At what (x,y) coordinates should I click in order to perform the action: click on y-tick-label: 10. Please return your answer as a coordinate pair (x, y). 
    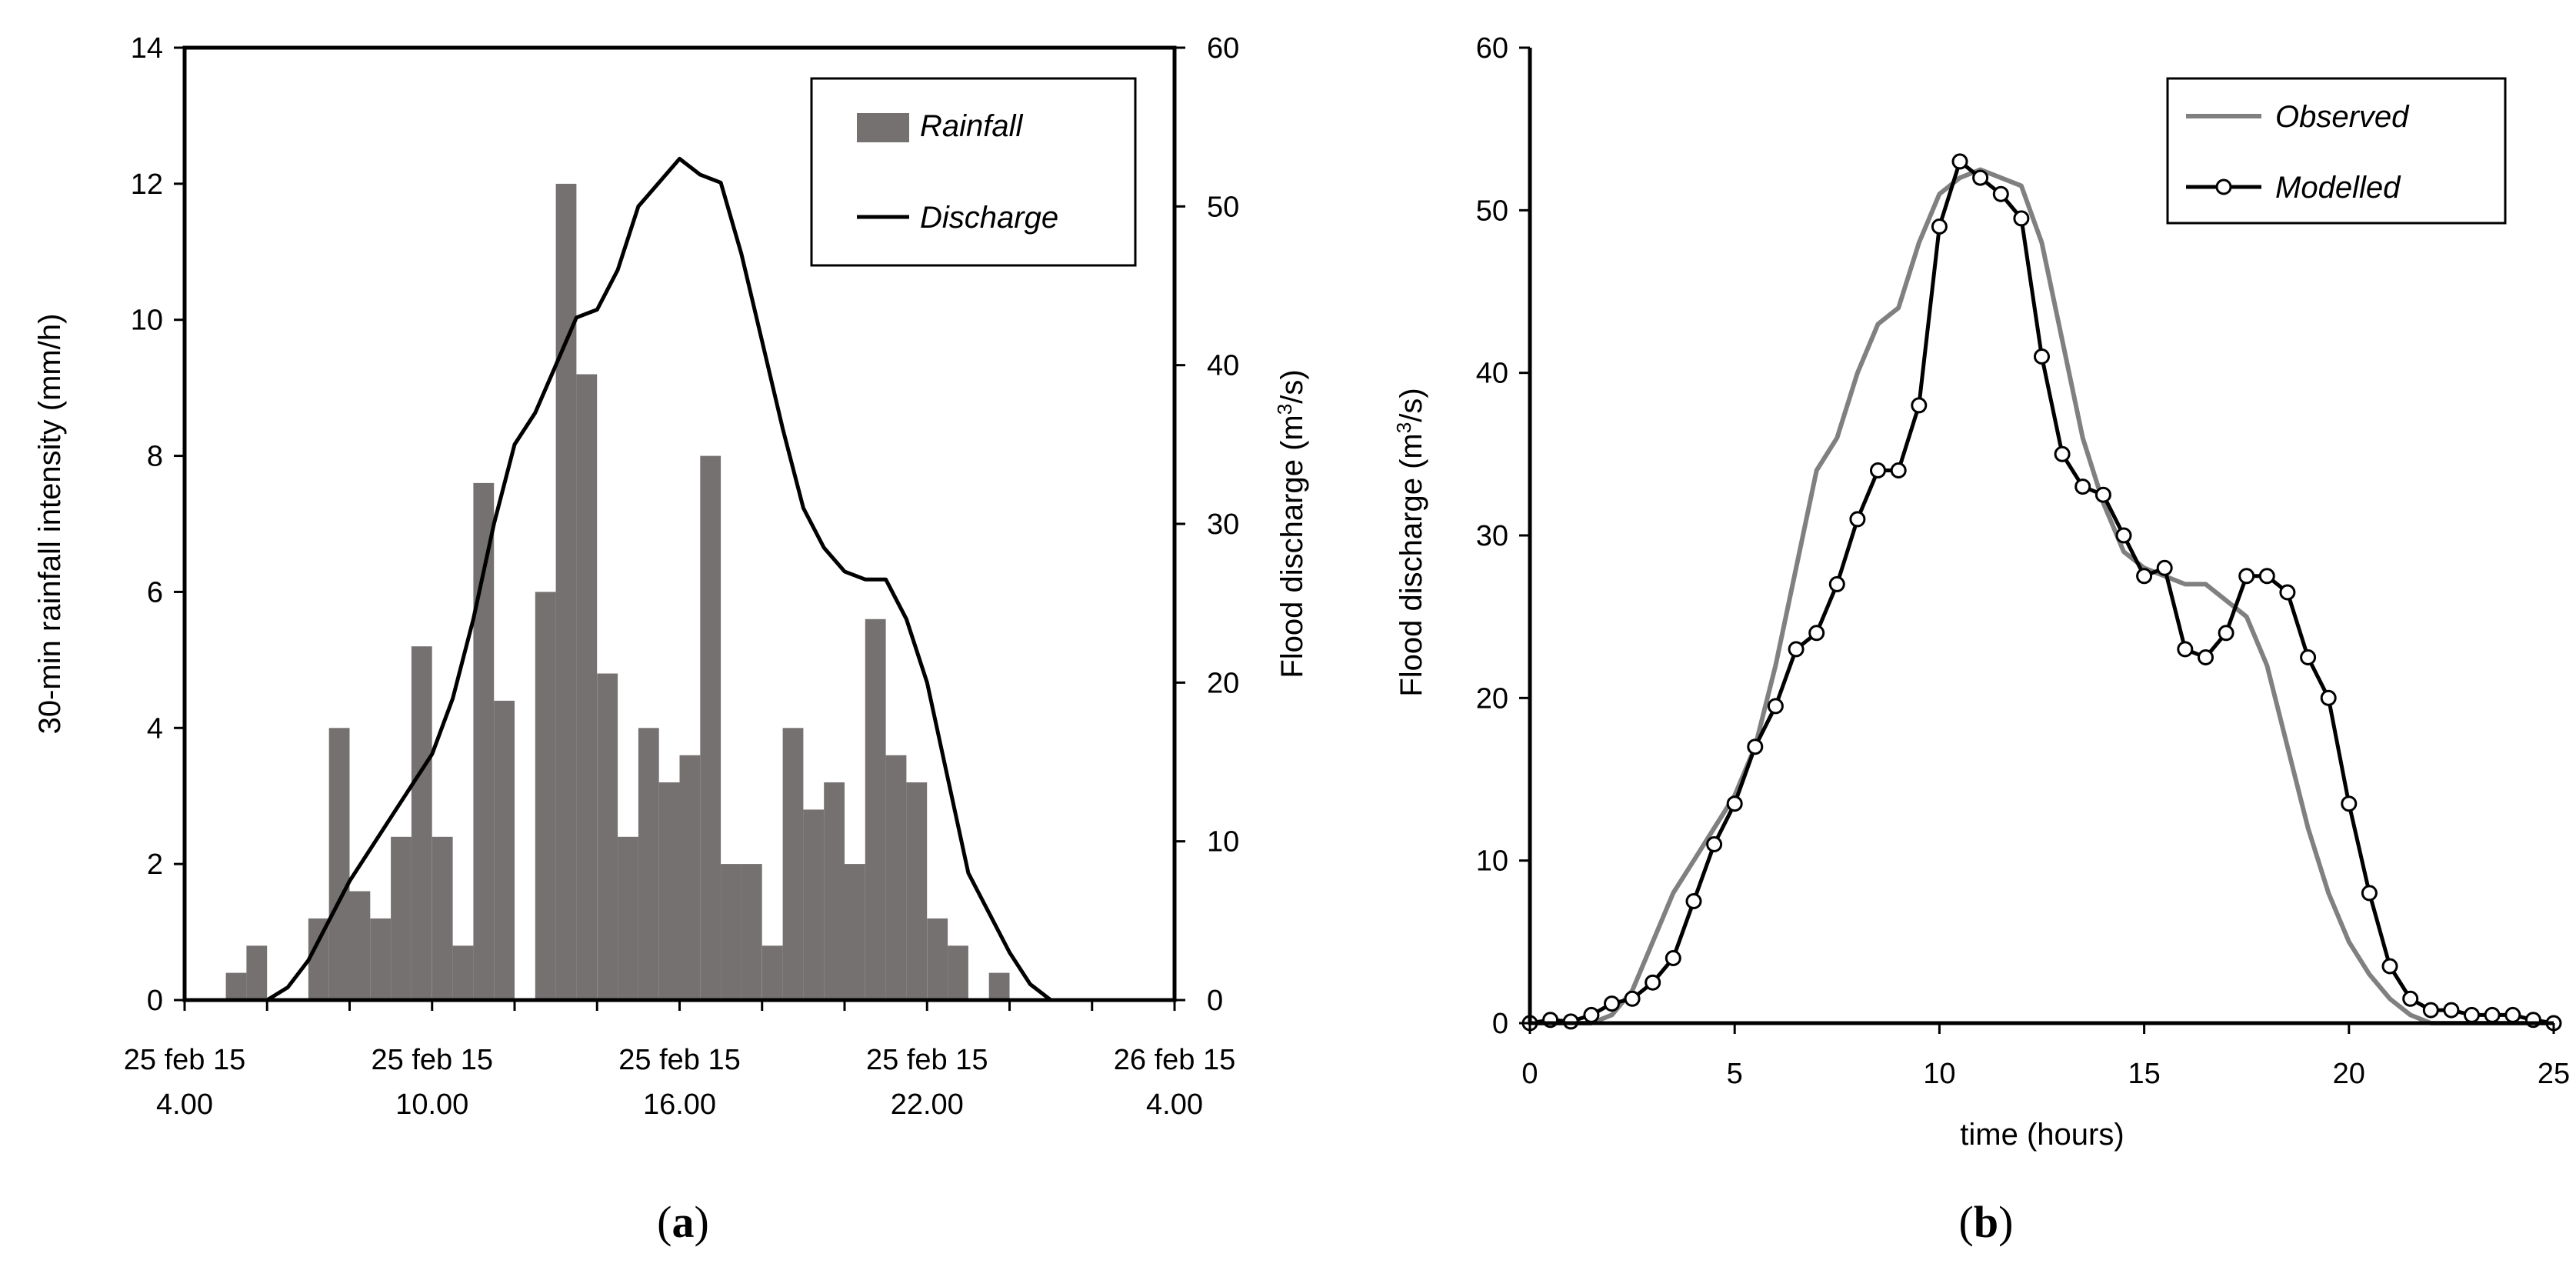
    Looking at the image, I should click on (1492, 861).